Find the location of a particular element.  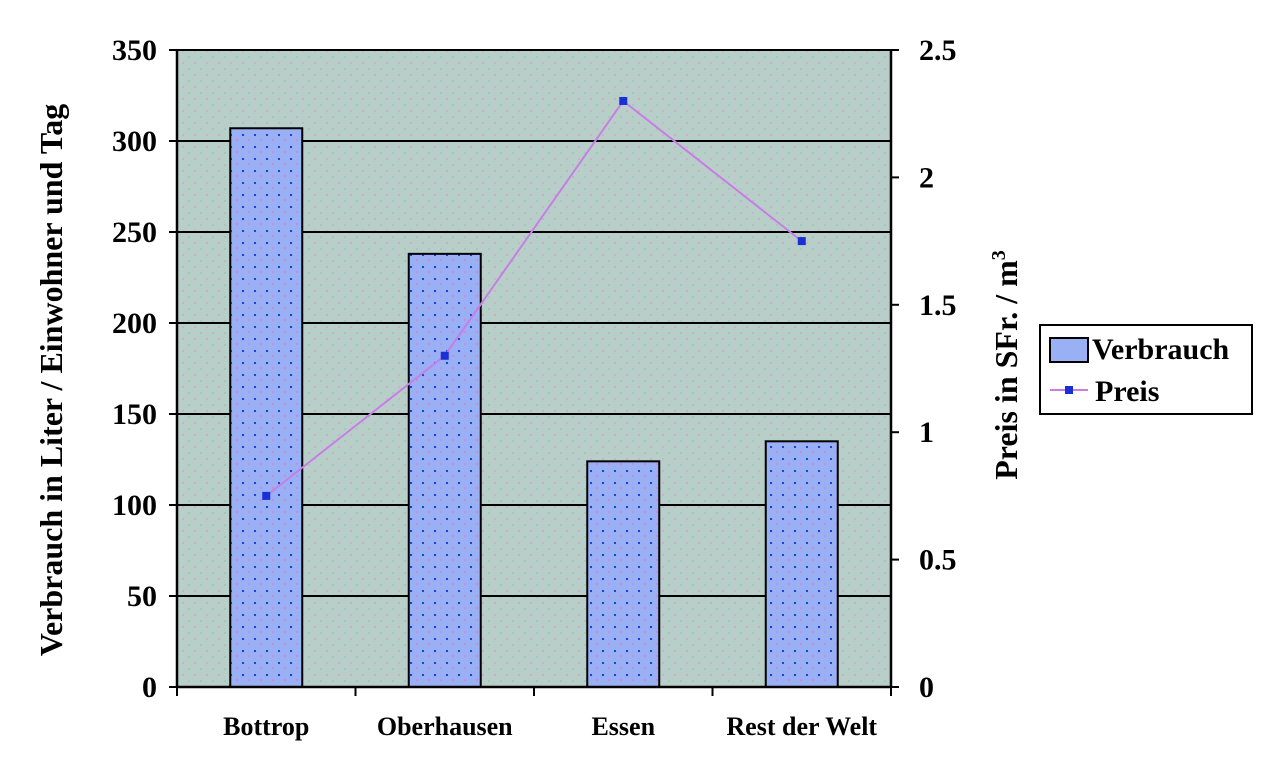

legend-swatch-verbrauch is located at coordinates (1069, 350).